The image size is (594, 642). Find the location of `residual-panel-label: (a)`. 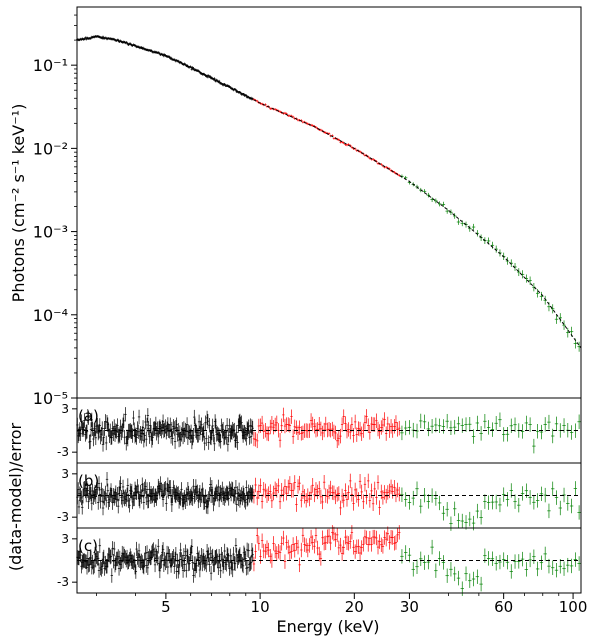

residual-panel-label: (a) is located at coordinates (88, 416).